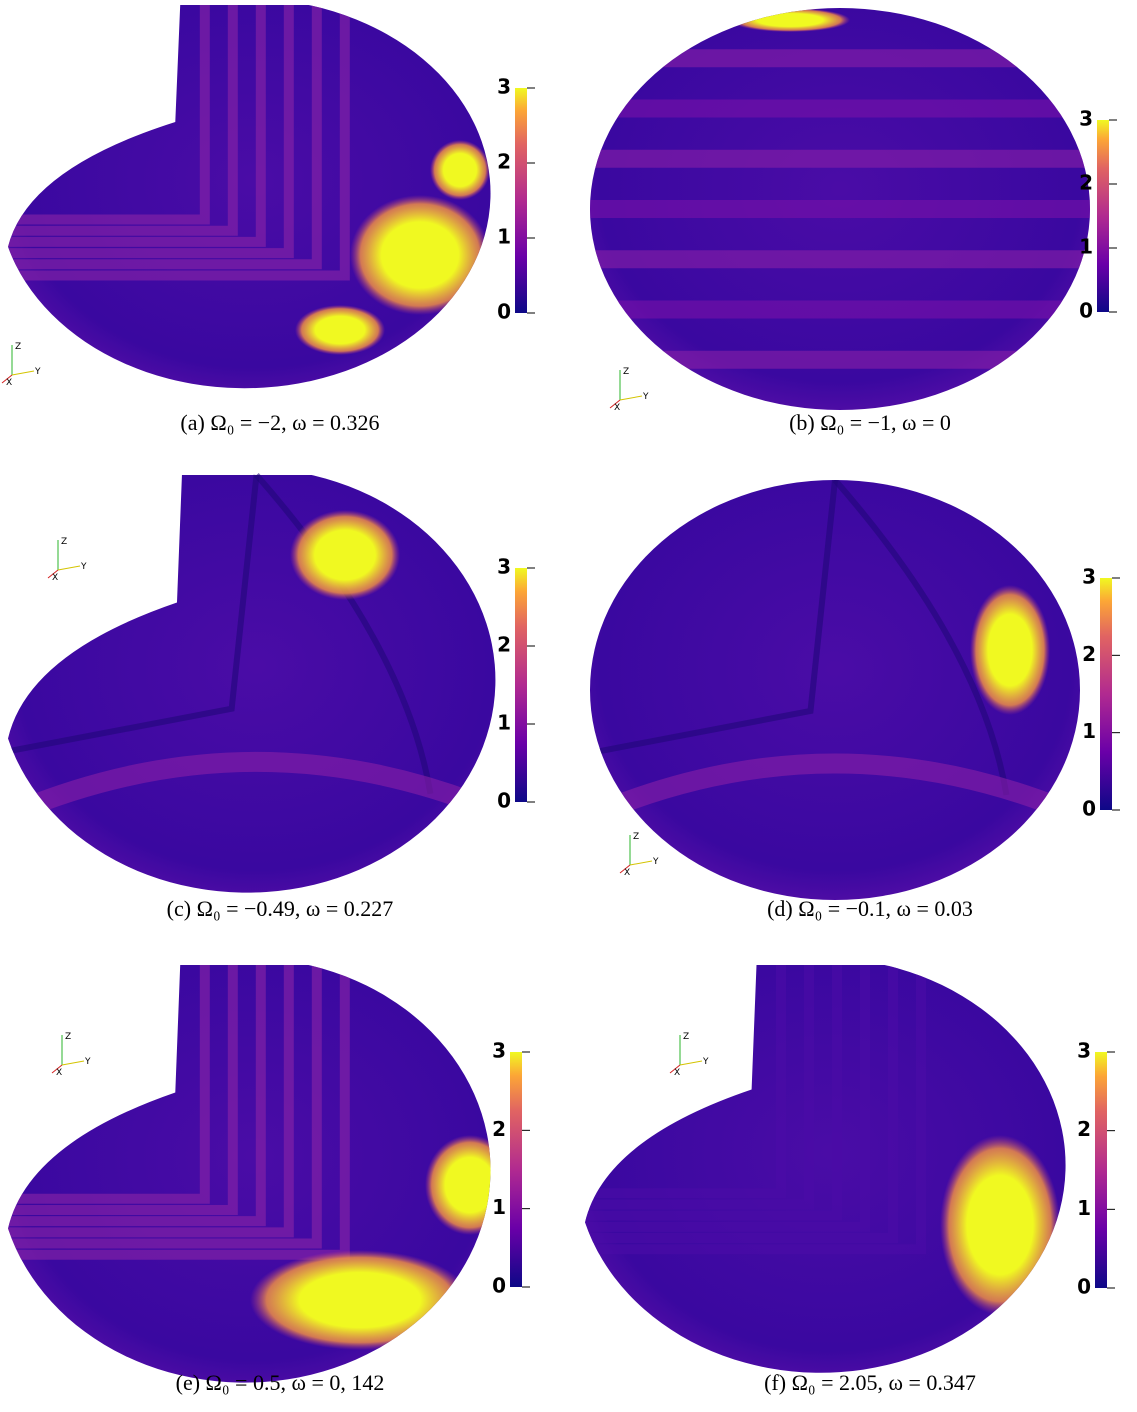 The height and width of the screenshot is (1412, 1137). Describe the element at coordinates (870, 908) in the screenshot. I see `caption: (d) Ω₀ = −0.1, ω = 0.03` at that location.